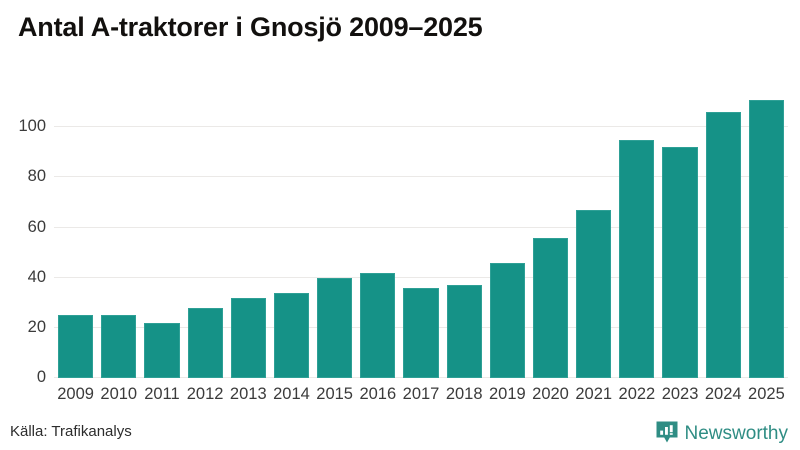 Image resolution: width=800 pixels, height=450 pixels. I want to click on x-tick-label-2024: 2024, so click(723, 394).